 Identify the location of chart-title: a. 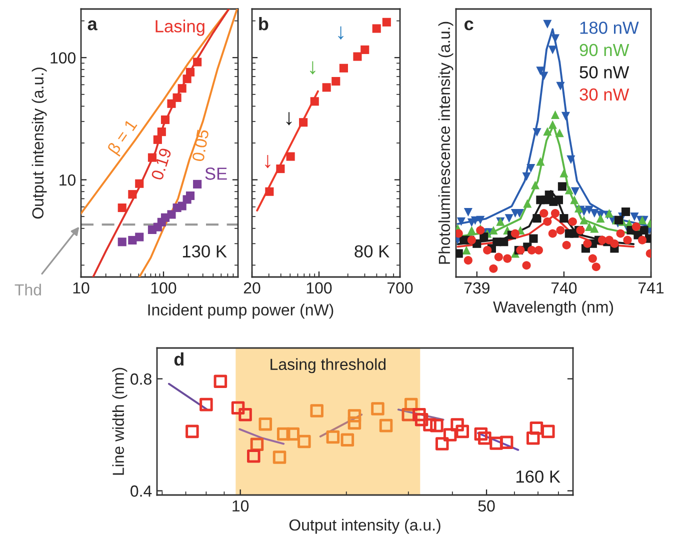
(93, 25).